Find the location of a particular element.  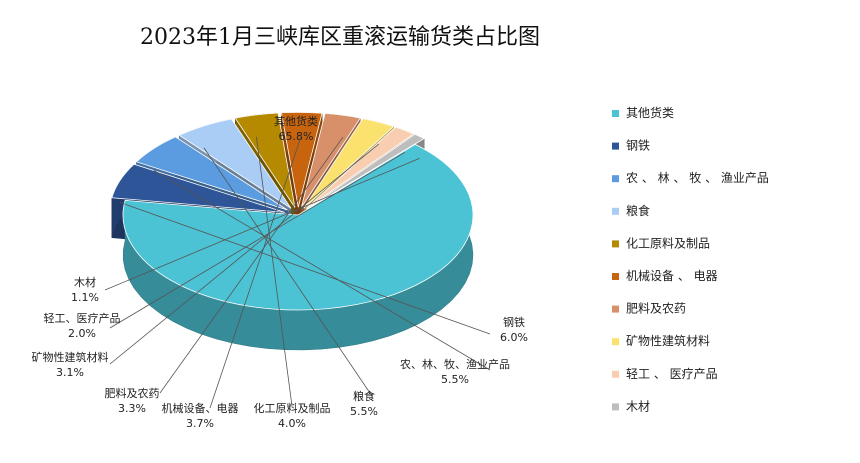

legend-label: 矿物性建筑材料 is located at coordinates (668, 340).